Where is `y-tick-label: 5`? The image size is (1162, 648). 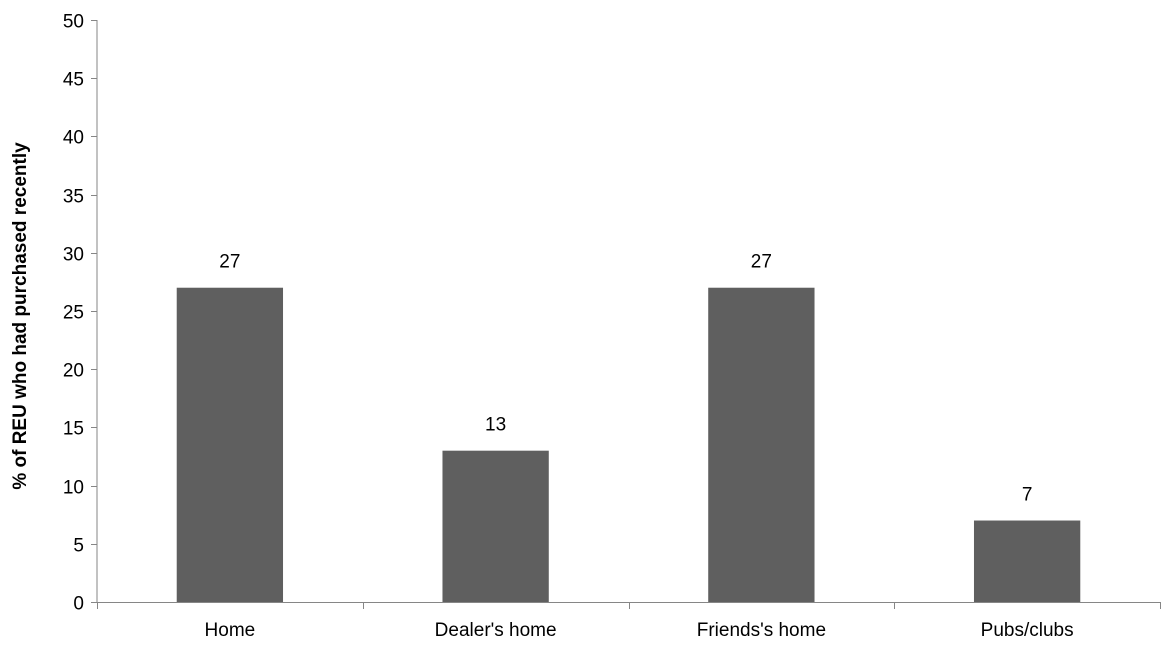 y-tick-label: 5 is located at coordinates (78, 546).